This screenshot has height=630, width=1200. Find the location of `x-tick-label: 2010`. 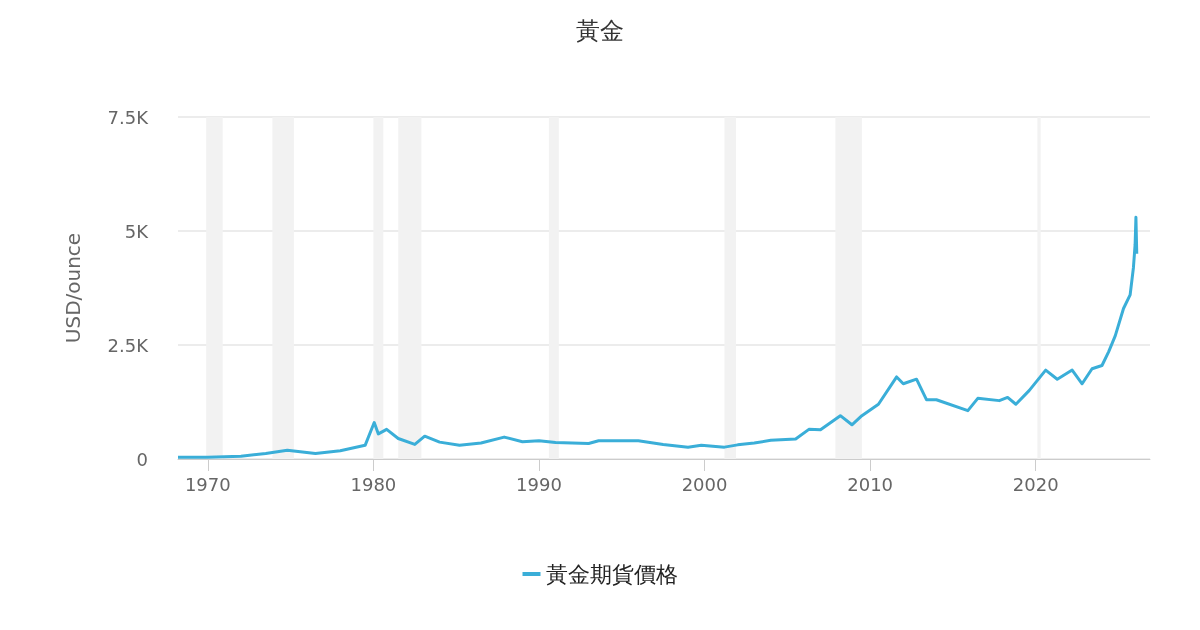

x-tick-label: 2010 is located at coordinates (870, 484).